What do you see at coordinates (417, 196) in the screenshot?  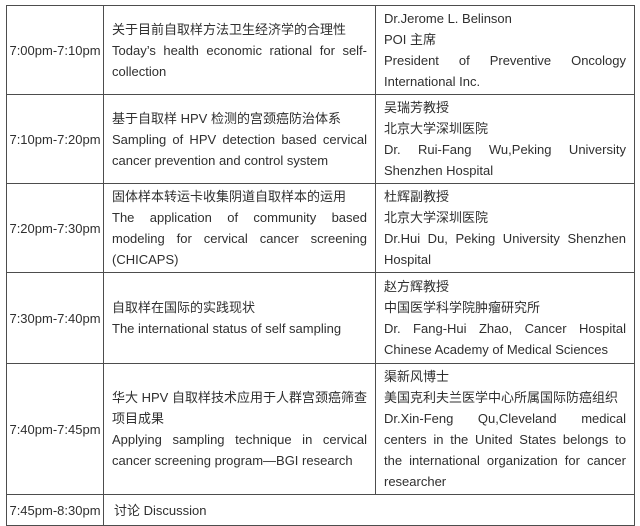 I see `speaker-name: 杜辉副教授` at bounding box center [417, 196].